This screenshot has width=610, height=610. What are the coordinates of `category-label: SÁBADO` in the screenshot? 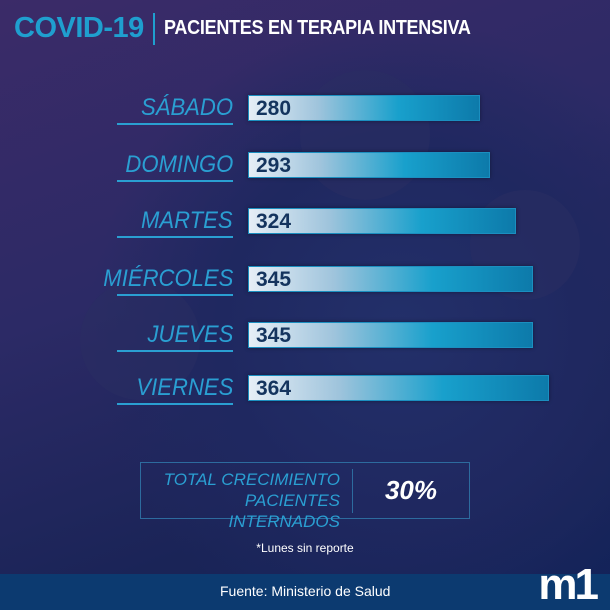 It's located at (186, 107).